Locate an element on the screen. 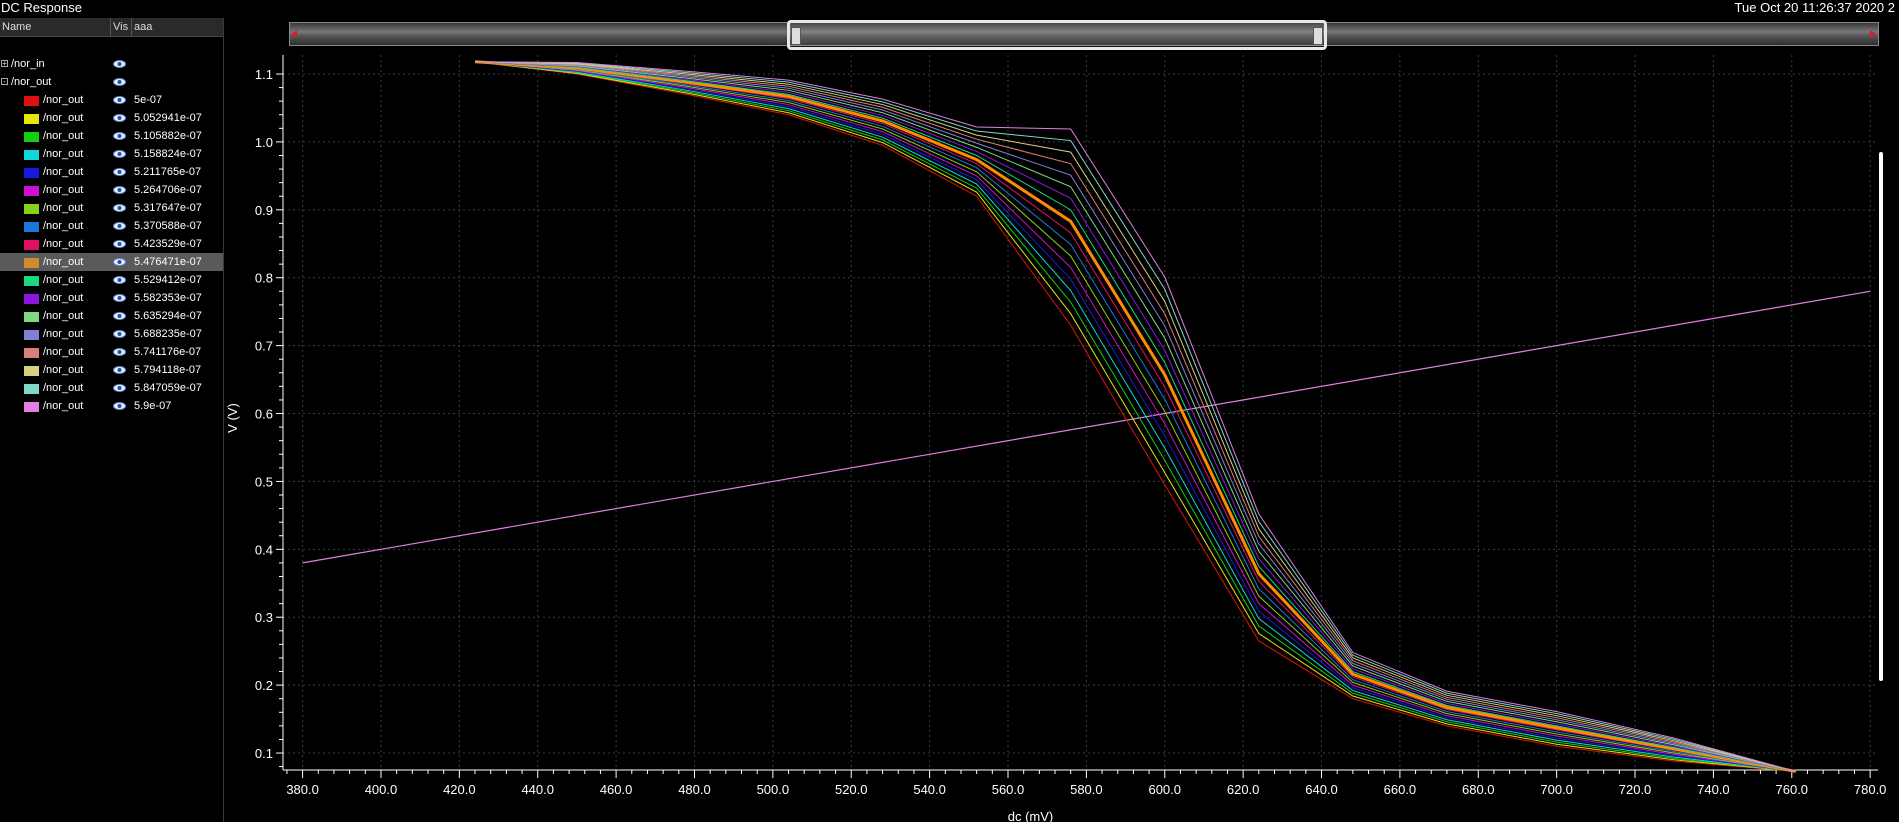 Image resolution: width=1899 pixels, height=822 pixels. sweep-trace-row: /nor_out 5.317647e-07 is located at coordinates (111, 208).